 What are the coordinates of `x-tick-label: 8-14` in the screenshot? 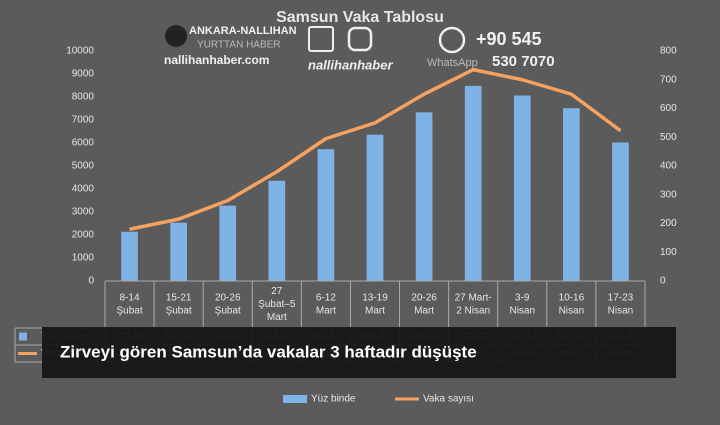 It's located at (130, 298).